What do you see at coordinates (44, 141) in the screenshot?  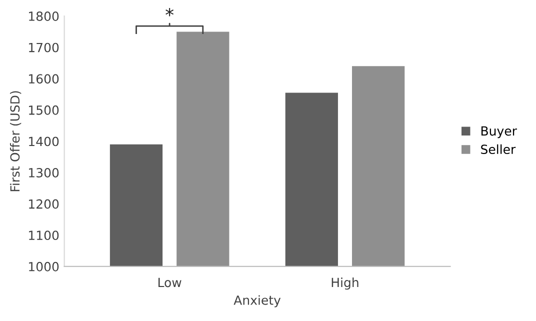 I see `y-tick-label: 1400` at bounding box center [44, 141].